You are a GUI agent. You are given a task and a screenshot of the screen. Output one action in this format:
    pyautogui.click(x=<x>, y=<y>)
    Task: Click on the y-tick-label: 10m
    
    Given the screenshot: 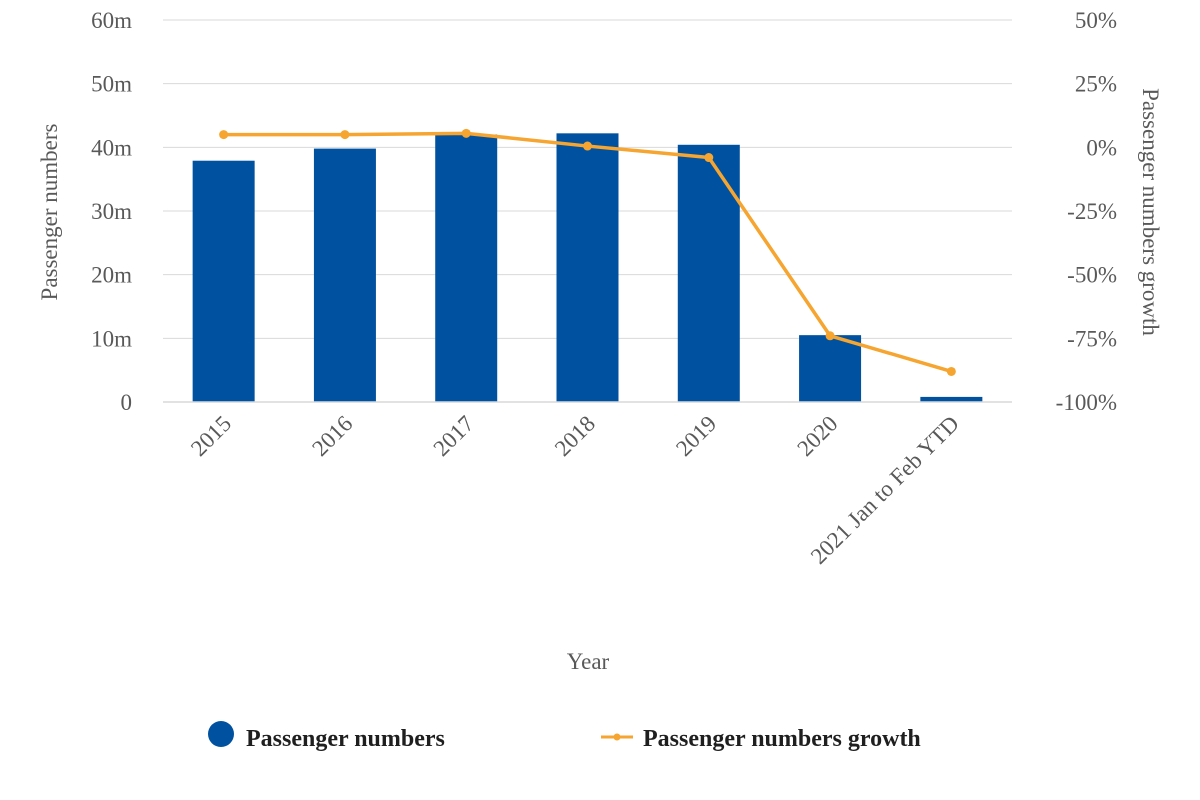 What is the action you would take?
    pyautogui.click(x=111, y=338)
    